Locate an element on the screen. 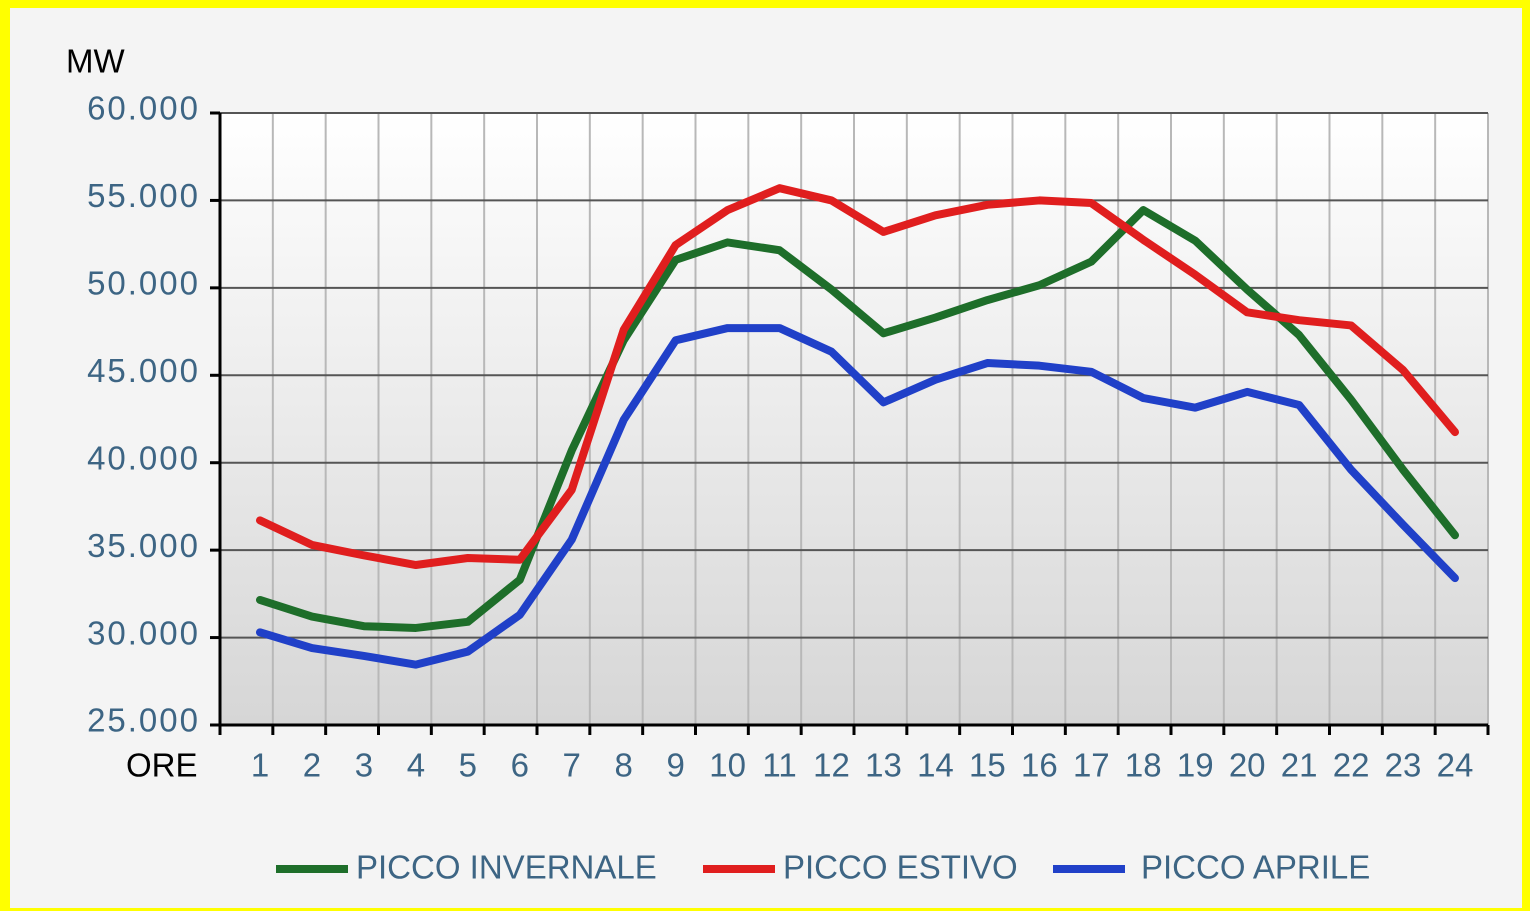 This screenshot has height=911, width=1530. x-tick-label: 14 is located at coordinates (935, 765).